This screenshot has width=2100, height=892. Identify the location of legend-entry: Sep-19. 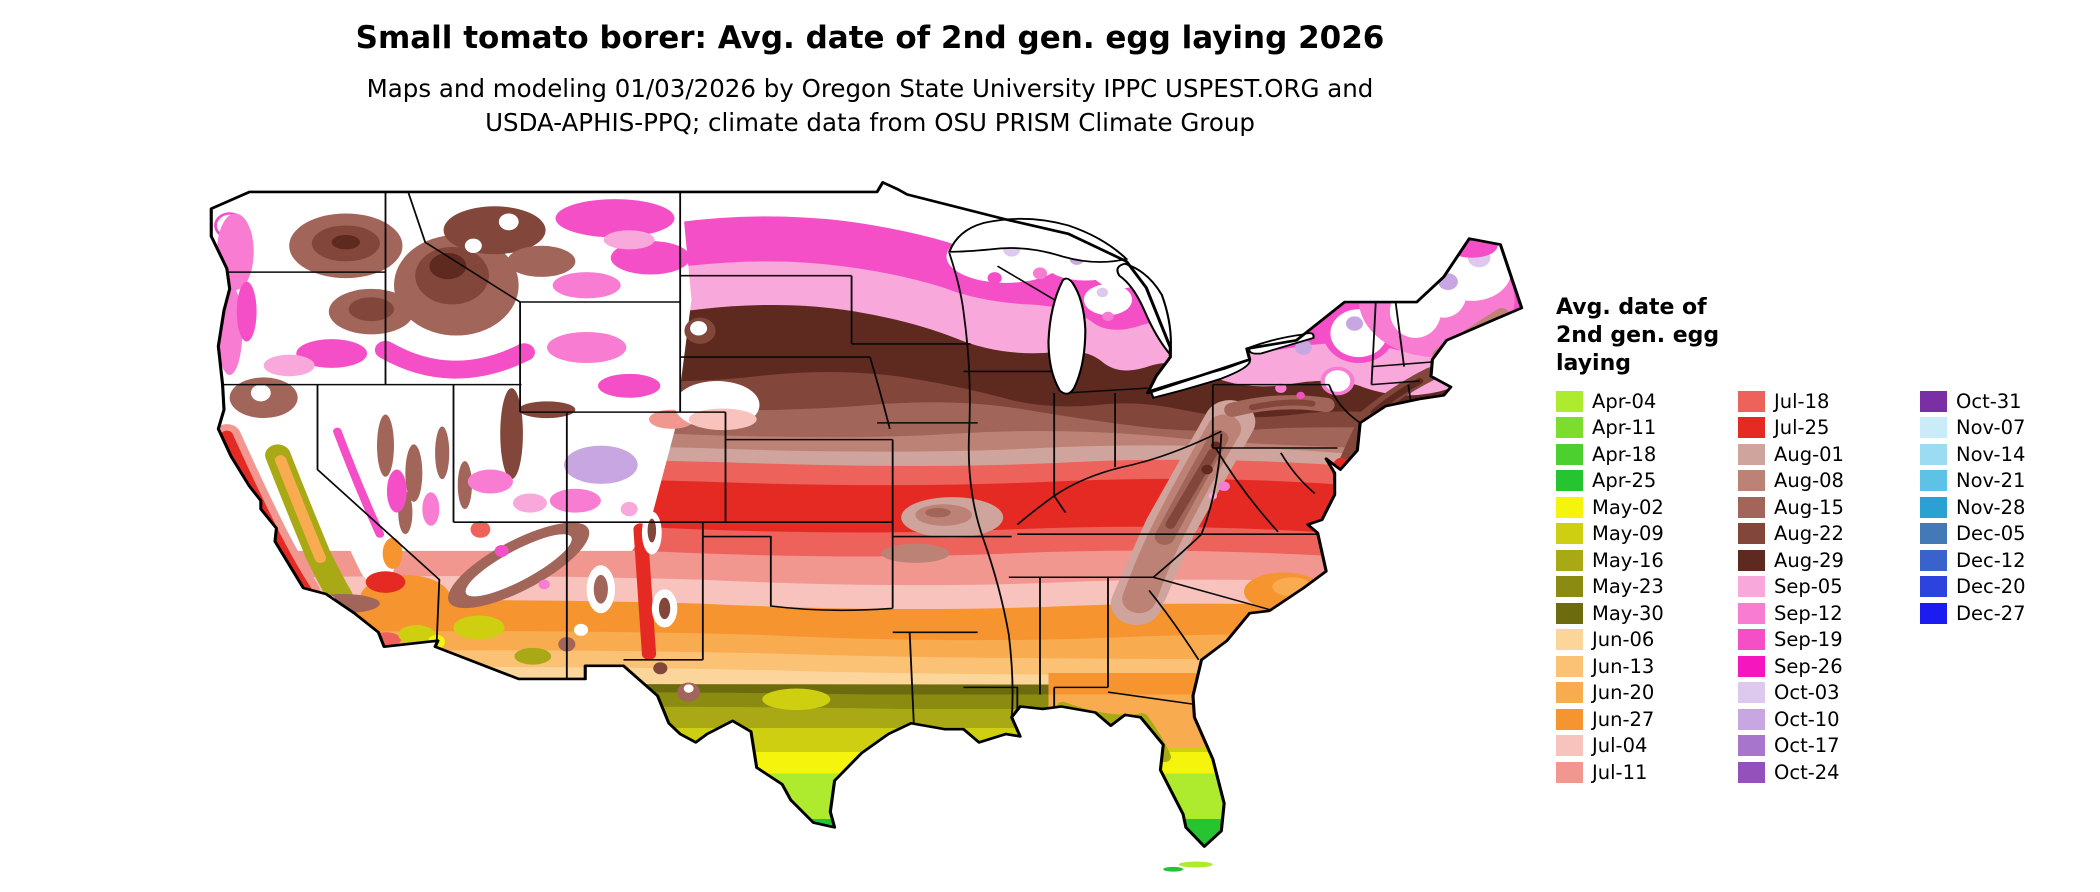
(1829, 640).